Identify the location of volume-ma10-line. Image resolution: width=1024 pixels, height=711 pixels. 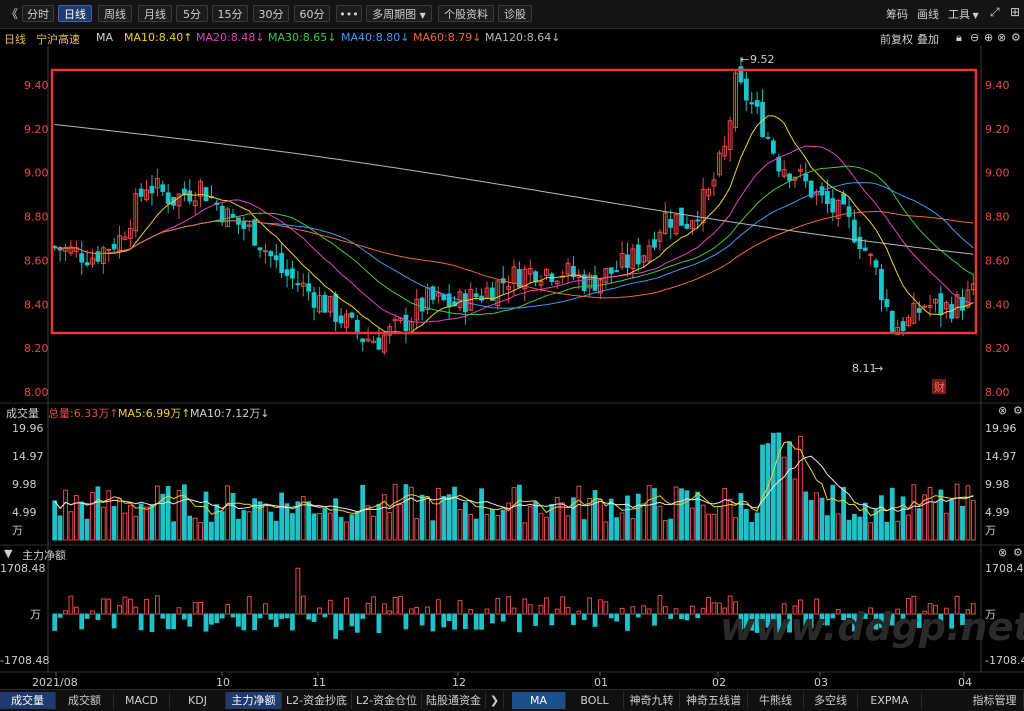
(514, 484).